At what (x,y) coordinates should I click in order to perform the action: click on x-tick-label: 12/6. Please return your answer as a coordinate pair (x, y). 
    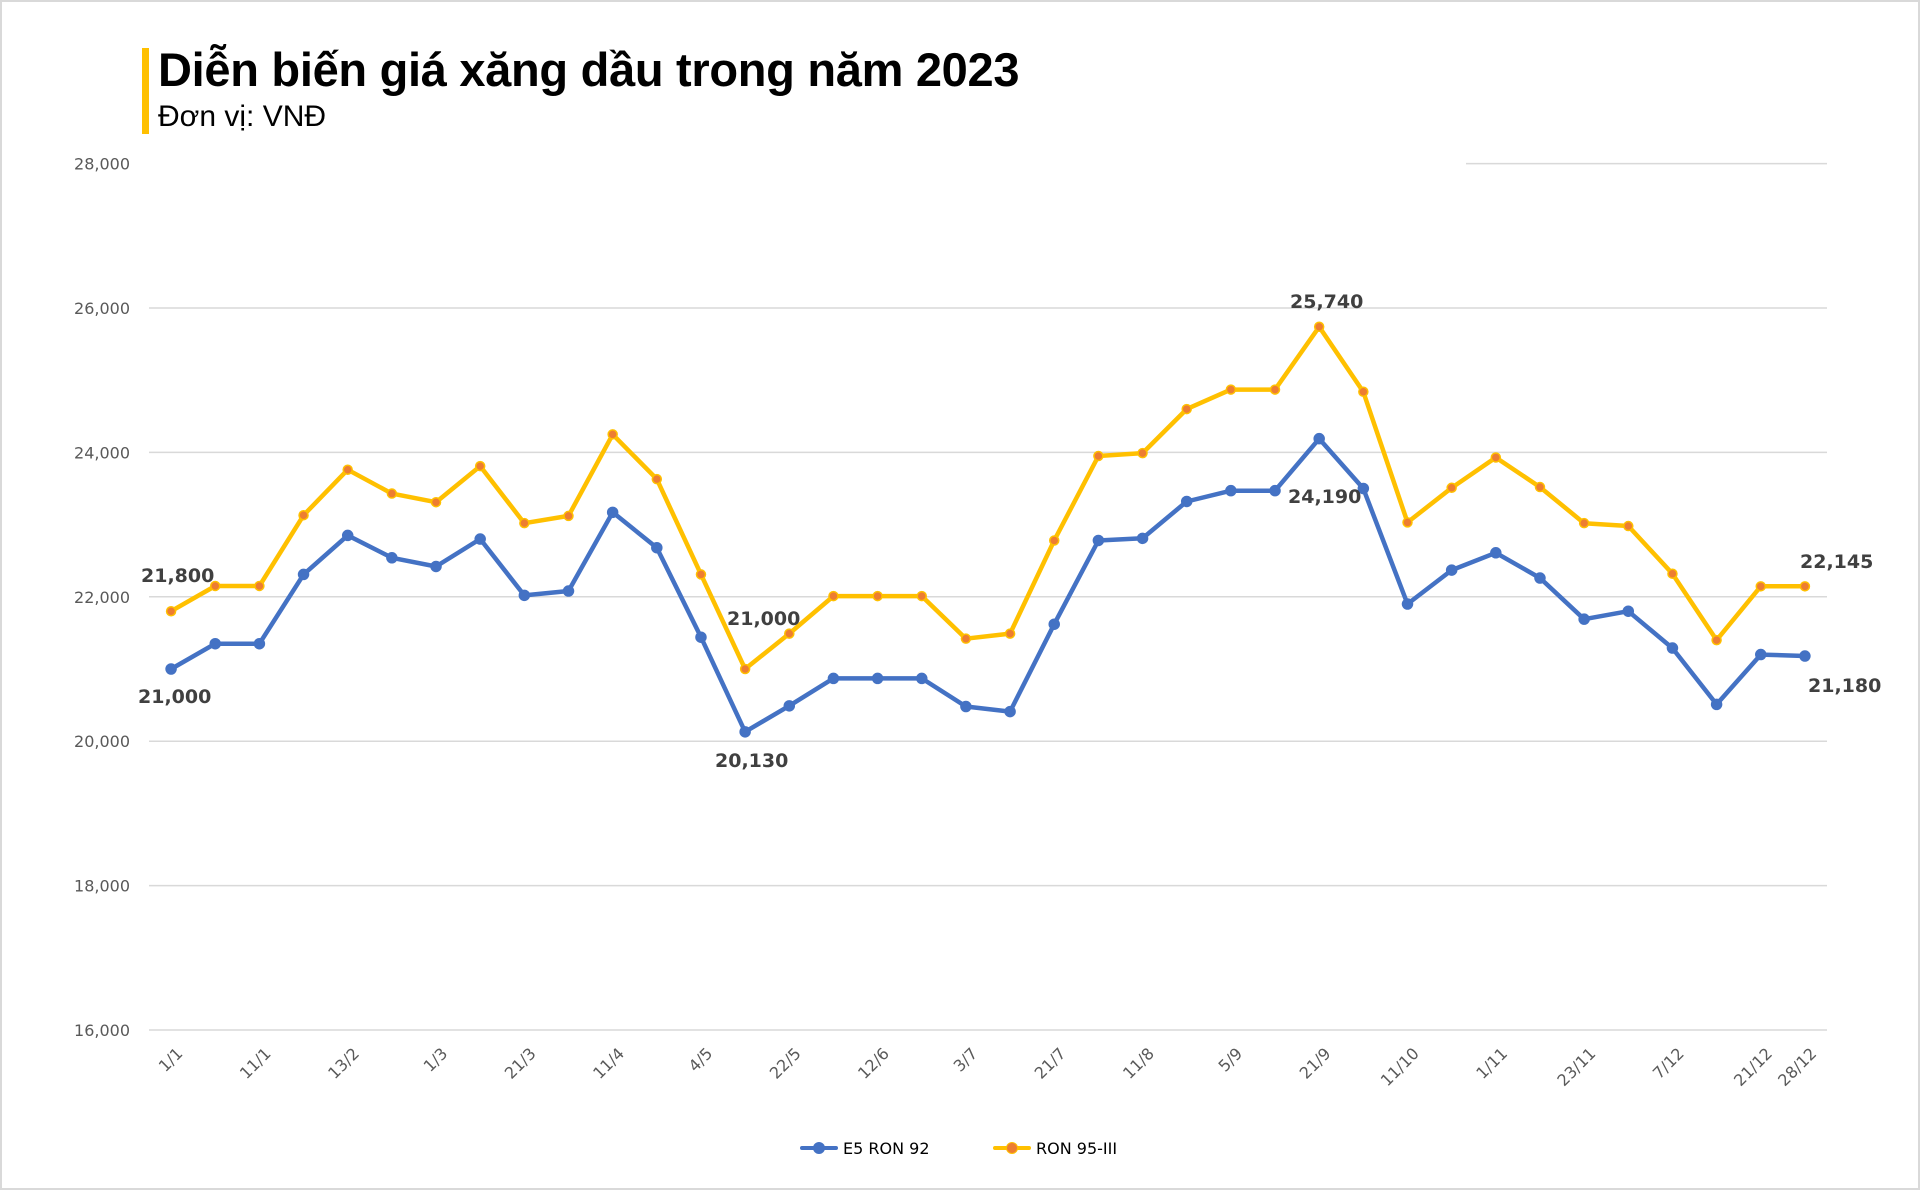
    Looking at the image, I should click on (873, 1063).